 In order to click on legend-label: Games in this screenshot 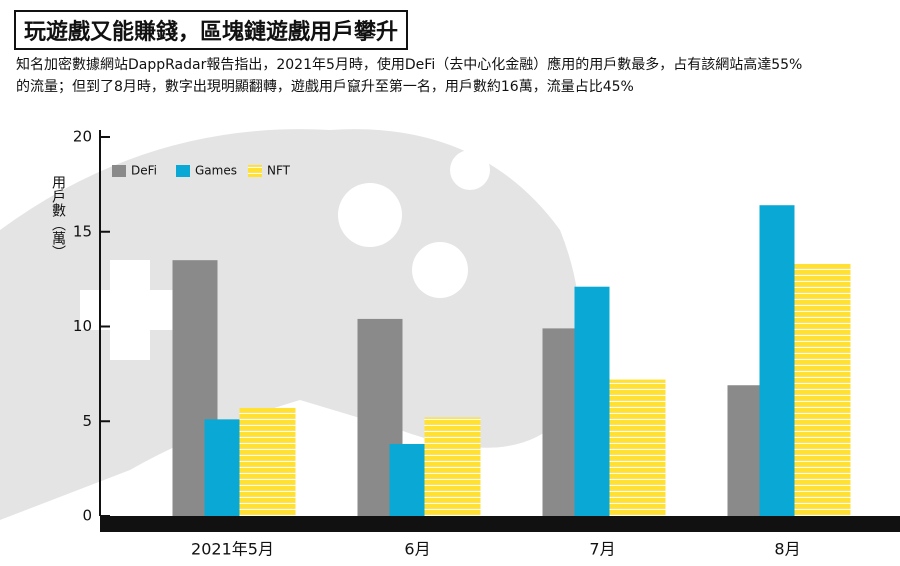, I will do `click(216, 171)`.